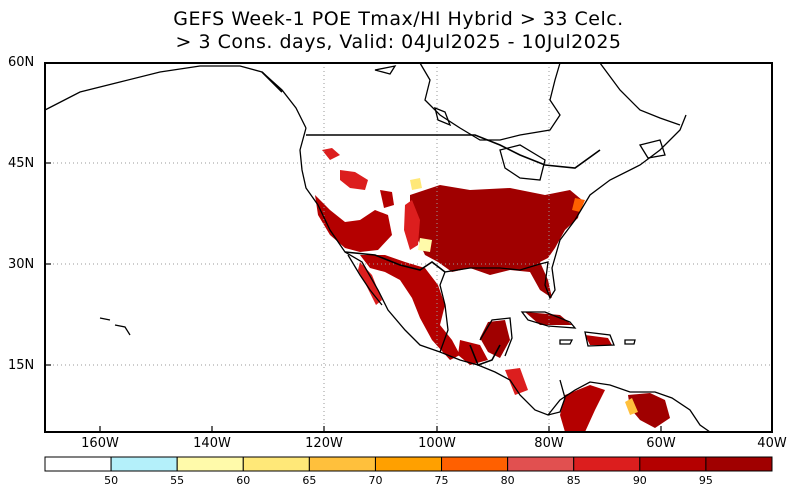 The width and height of the screenshot is (797, 495). Describe the element at coordinates (631, 406) in the screenshot. I see `fill-venezuela-edge` at that location.